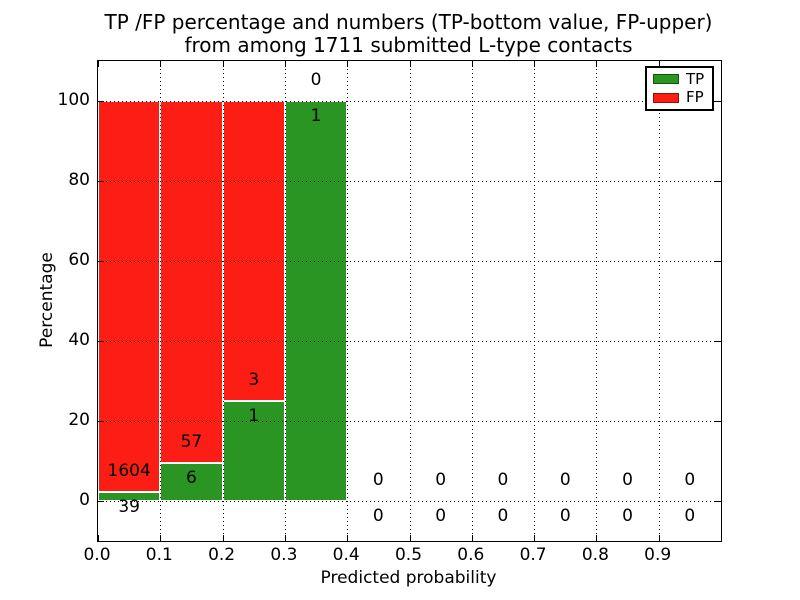 The width and height of the screenshot is (800, 600). What do you see at coordinates (316, 301) in the screenshot?
I see `bar-tp-bin3` at bounding box center [316, 301].